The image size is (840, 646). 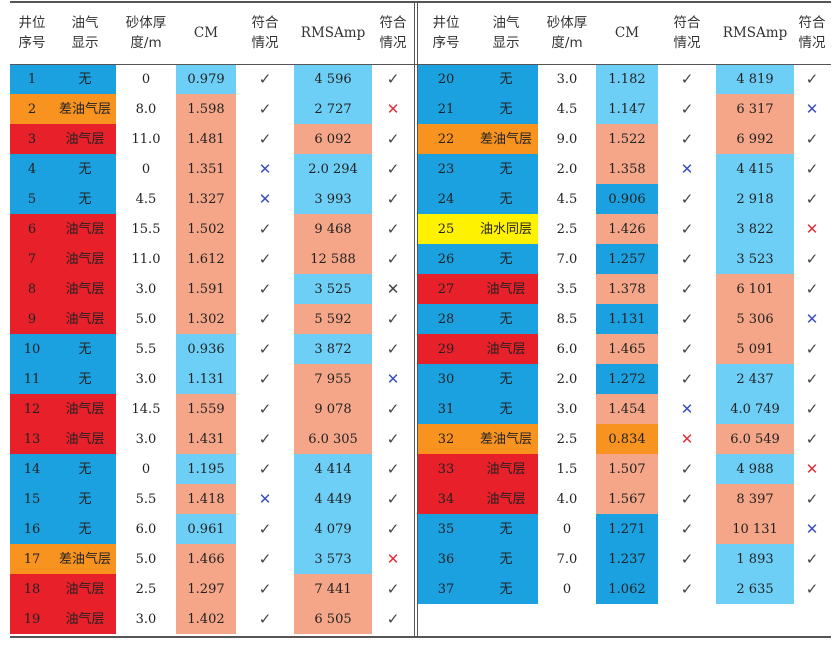 I want to click on well-no-cell: 26, so click(x=446, y=259).